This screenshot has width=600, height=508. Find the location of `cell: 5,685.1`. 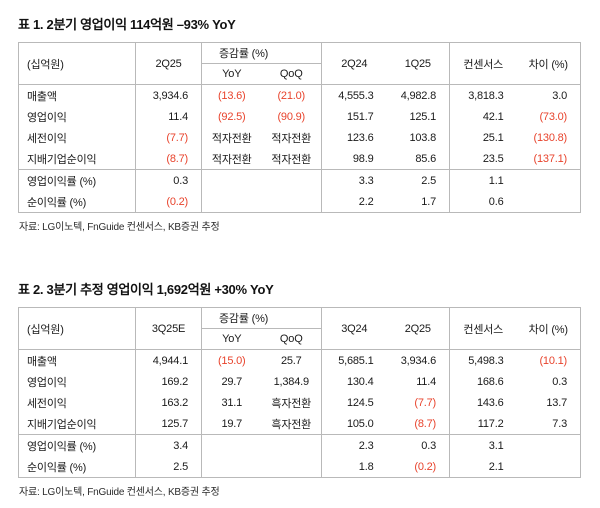

cell: 5,685.1 is located at coordinates (354, 360).